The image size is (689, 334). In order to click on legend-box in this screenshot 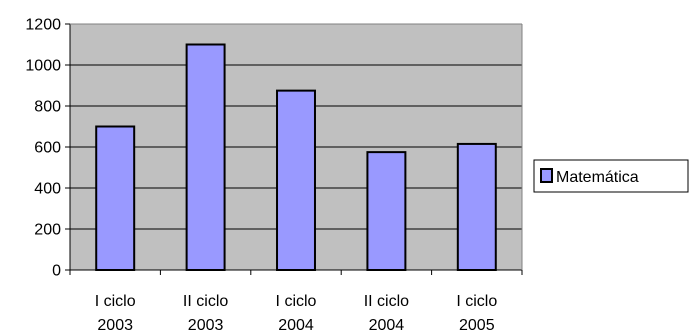, I will do `click(611, 176)`.